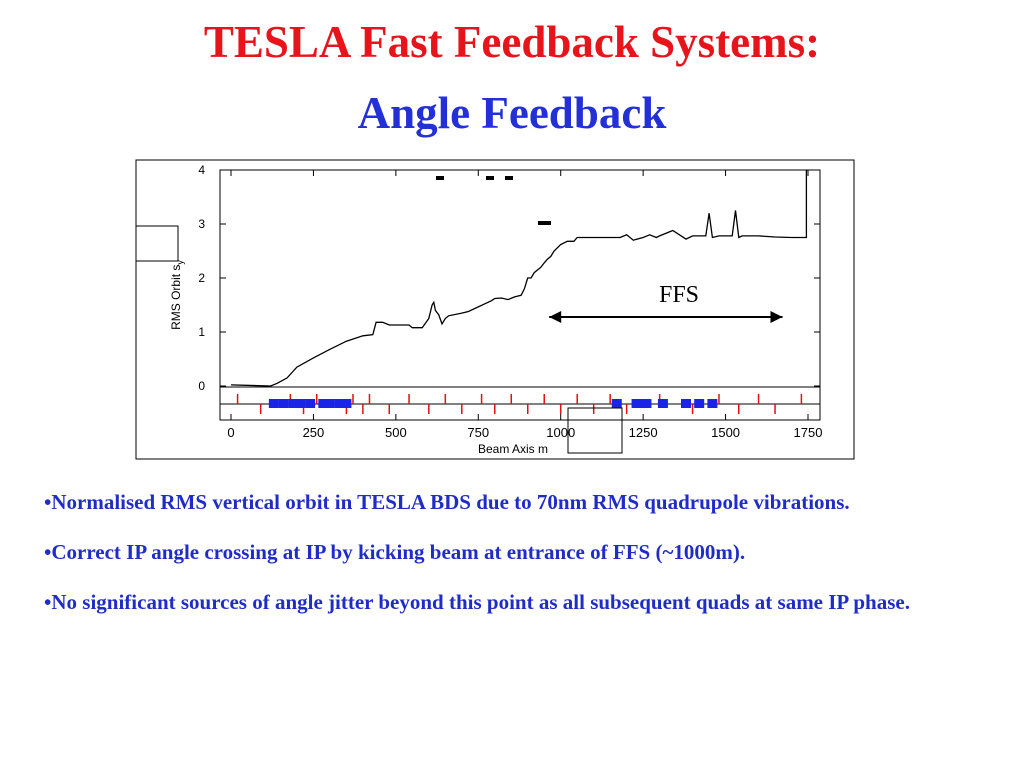  I want to click on x-tick-label: 1000, so click(560, 432).